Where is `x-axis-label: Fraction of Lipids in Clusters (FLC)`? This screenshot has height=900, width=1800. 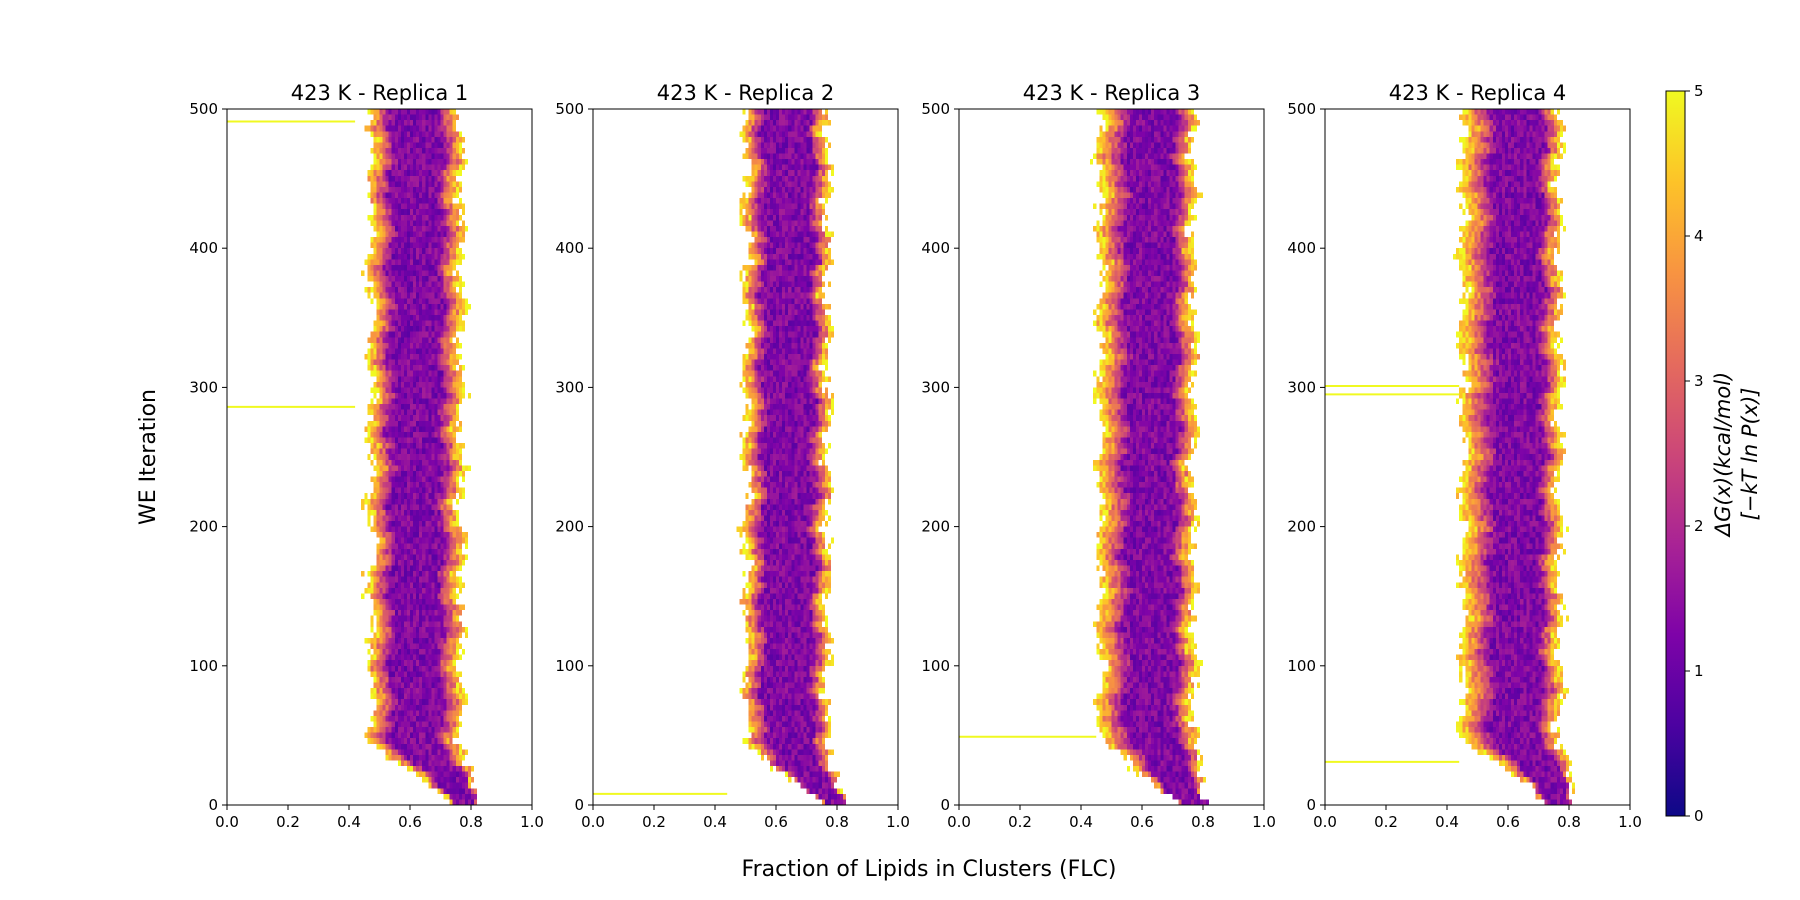 x-axis-label: Fraction of Lipids in Clusters (FLC) is located at coordinates (929, 869).